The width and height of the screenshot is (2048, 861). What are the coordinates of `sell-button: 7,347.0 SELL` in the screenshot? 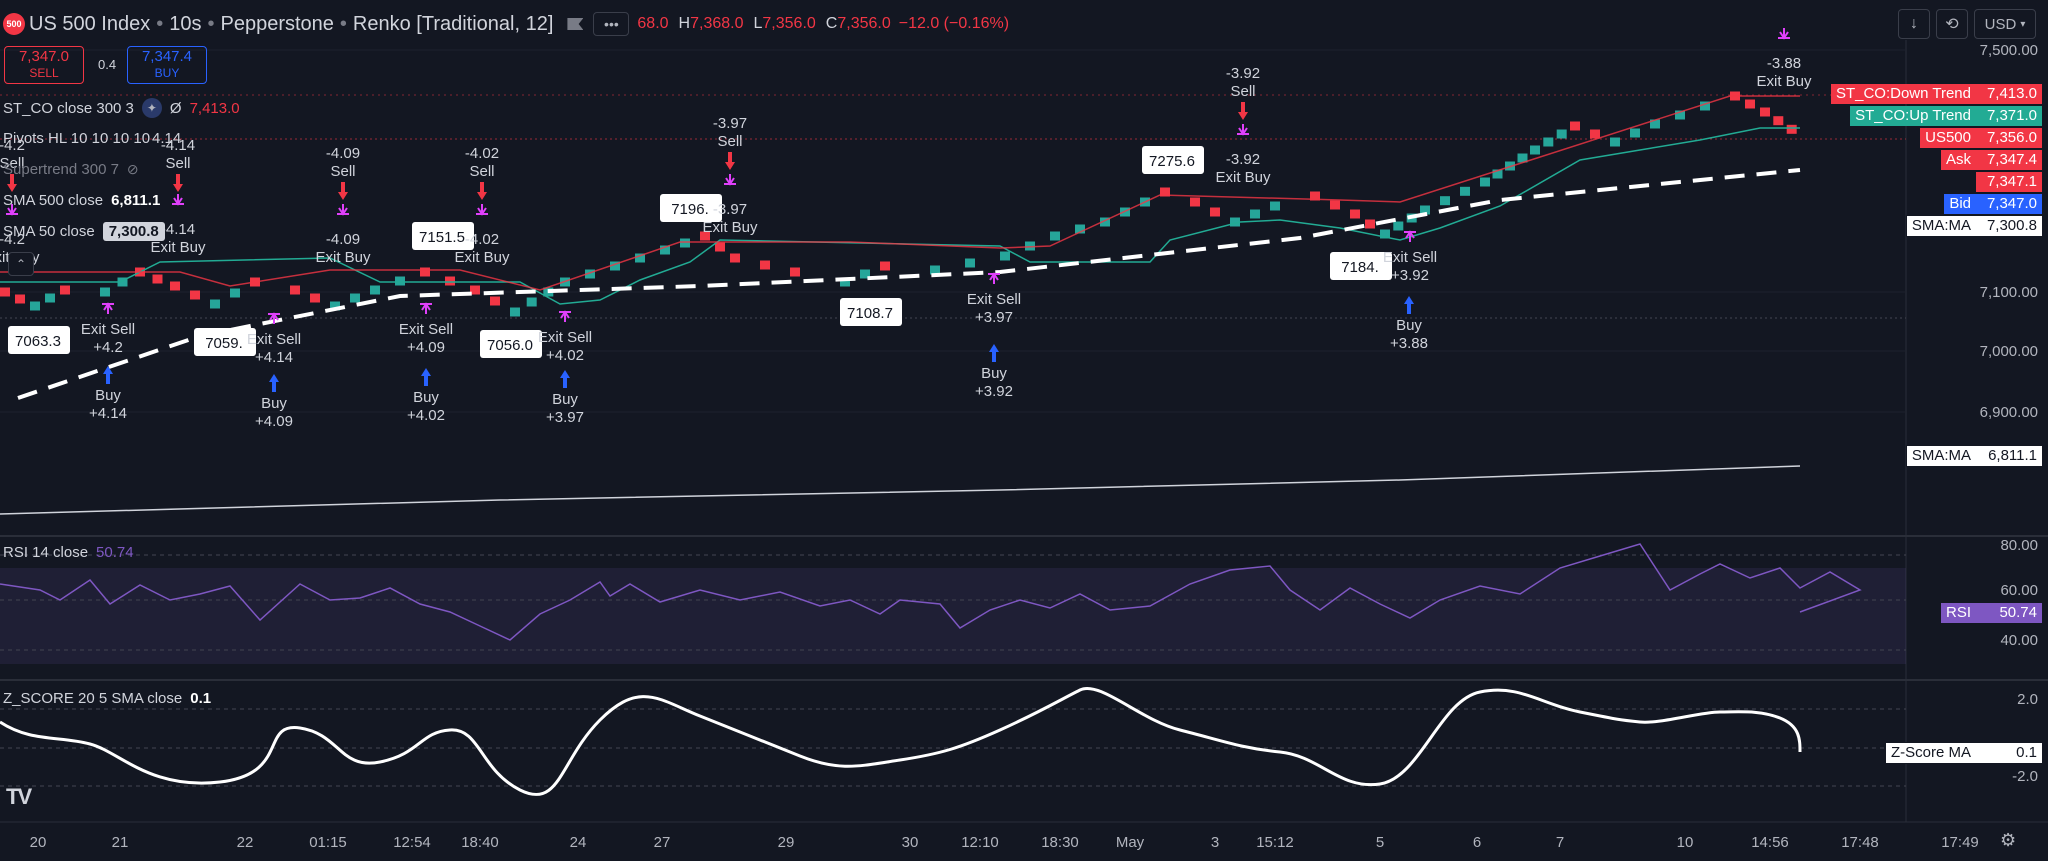 It's located at (44, 65).